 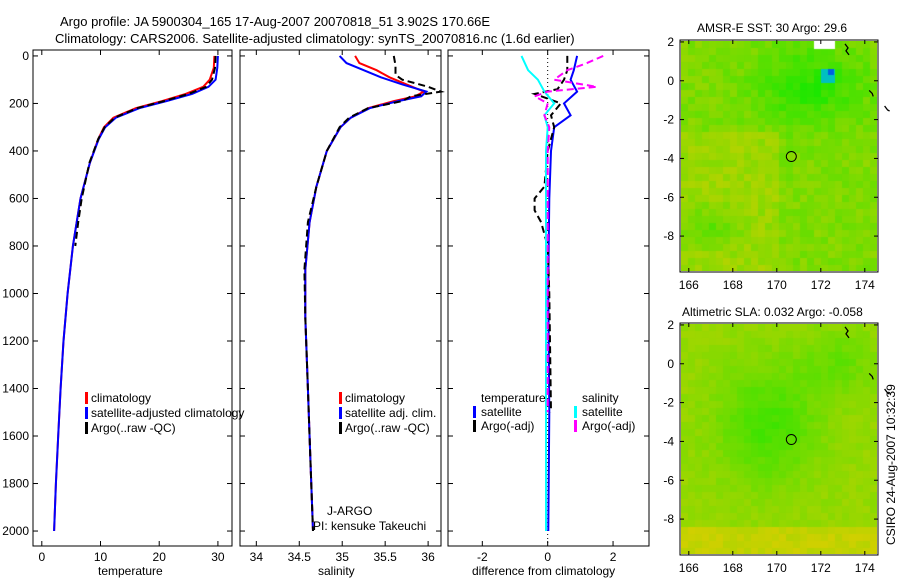 I want to click on x-tick-label: 20, so click(x=160, y=557).